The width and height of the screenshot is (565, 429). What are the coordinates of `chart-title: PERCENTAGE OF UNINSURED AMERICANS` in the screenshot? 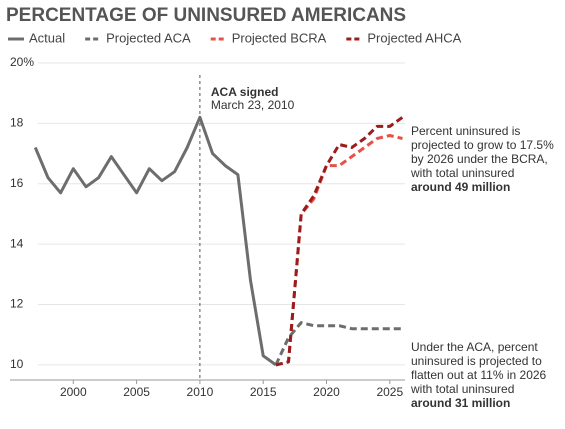 It's located at (206, 15).